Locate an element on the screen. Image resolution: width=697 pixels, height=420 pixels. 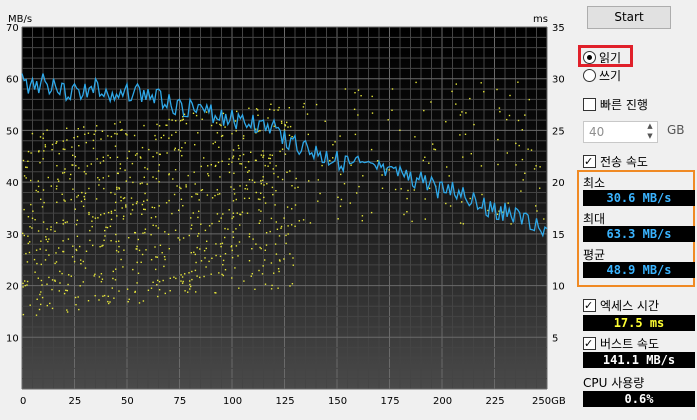
transfer-check: 전송 속도 is located at coordinates (615, 161).